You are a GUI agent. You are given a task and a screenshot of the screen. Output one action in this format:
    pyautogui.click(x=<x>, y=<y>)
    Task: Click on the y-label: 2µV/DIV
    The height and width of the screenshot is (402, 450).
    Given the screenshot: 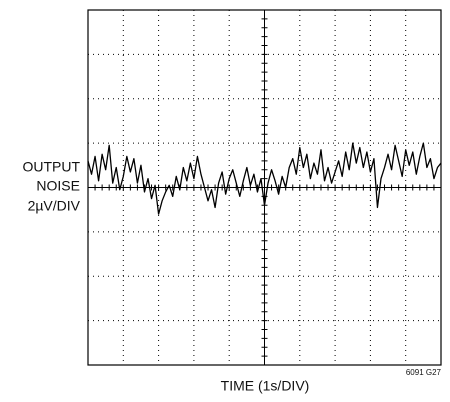 What is the action you would take?
    pyautogui.click(x=54, y=206)
    